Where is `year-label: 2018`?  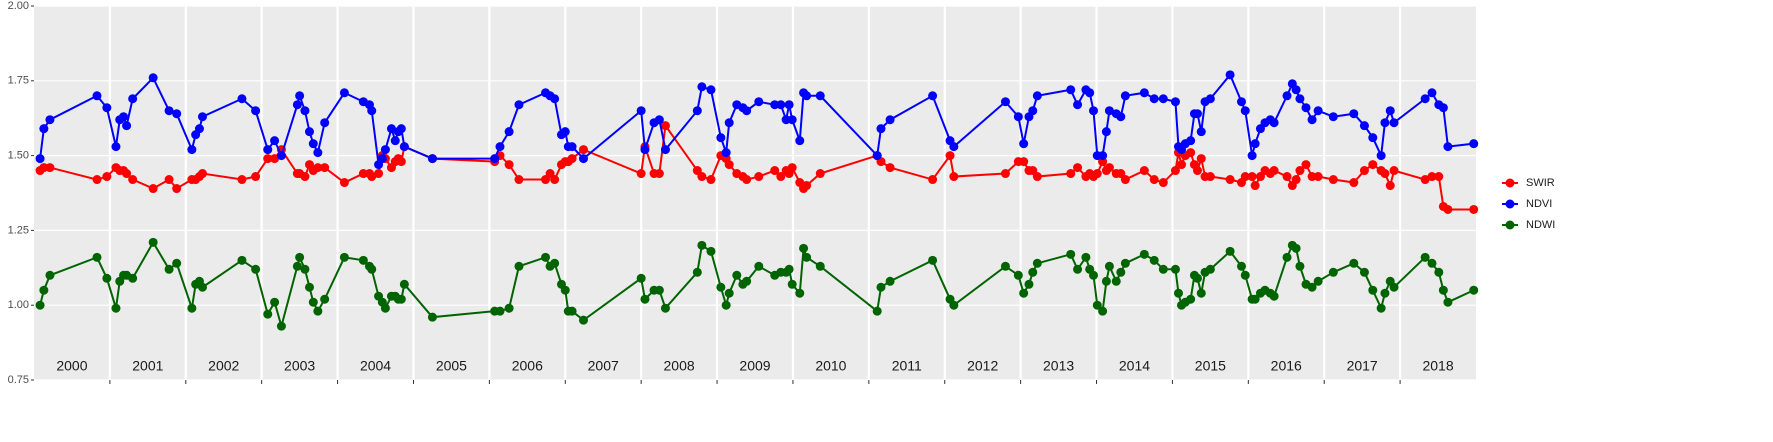
year-label: 2018 is located at coordinates (1437, 366).